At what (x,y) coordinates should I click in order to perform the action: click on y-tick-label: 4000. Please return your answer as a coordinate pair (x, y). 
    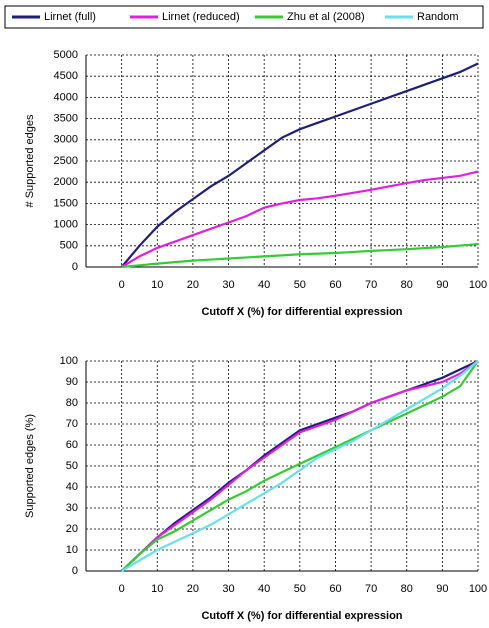
    Looking at the image, I should click on (66, 97).